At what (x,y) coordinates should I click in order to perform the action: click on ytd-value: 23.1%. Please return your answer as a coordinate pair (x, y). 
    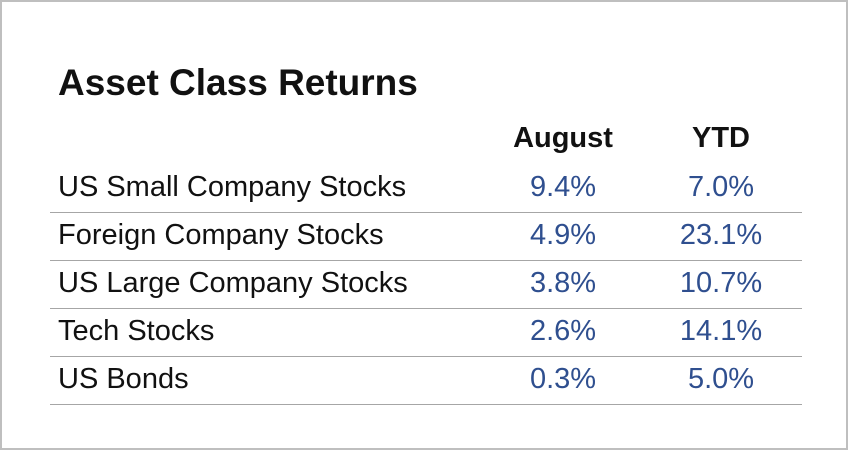
    Looking at the image, I should click on (721, 235).